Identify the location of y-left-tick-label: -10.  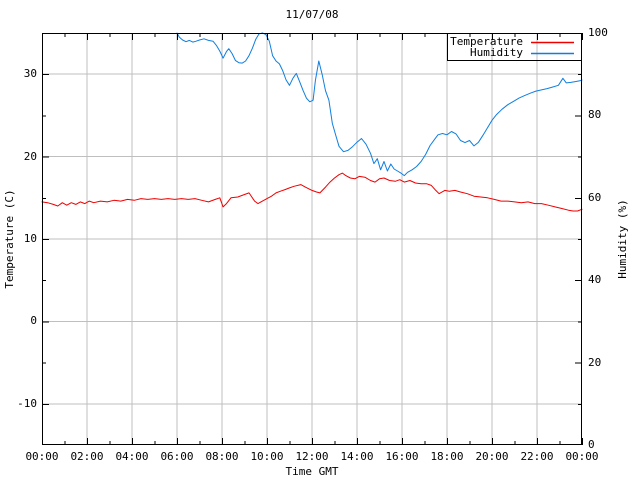
(27, 403).